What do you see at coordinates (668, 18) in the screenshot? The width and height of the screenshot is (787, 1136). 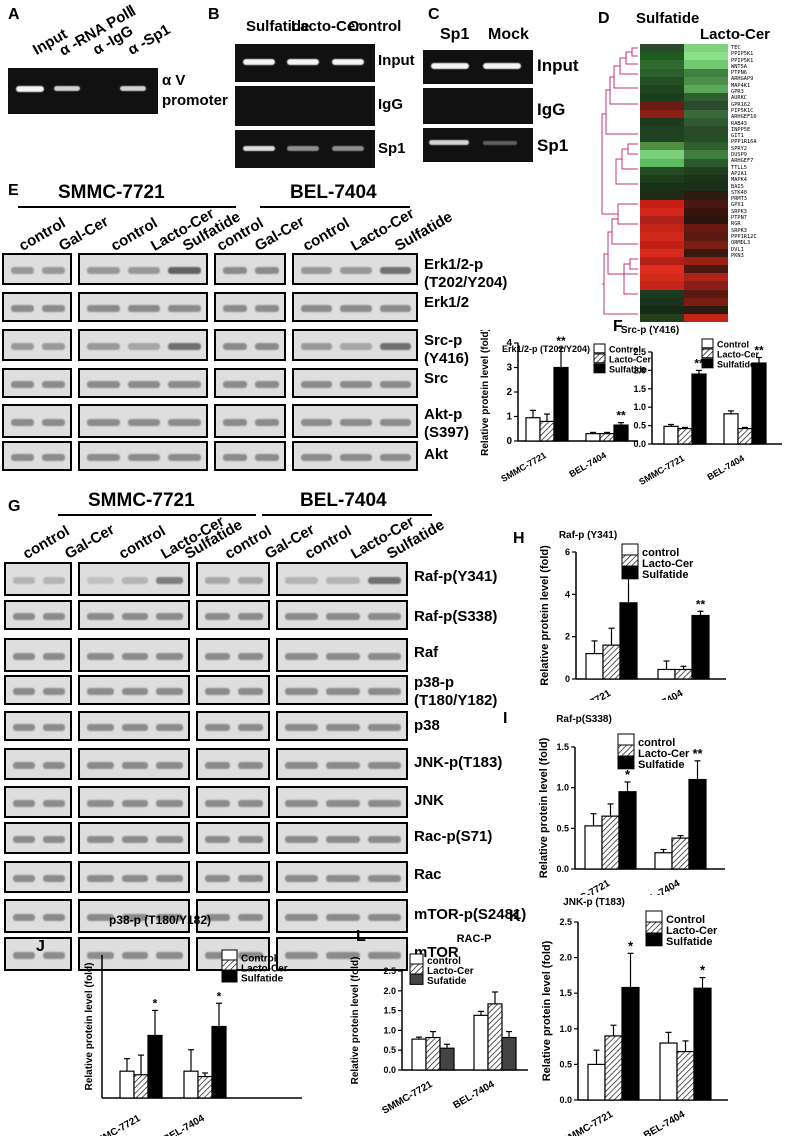 I see `column-label: Sulfatide` at bounding box center [668, 18].